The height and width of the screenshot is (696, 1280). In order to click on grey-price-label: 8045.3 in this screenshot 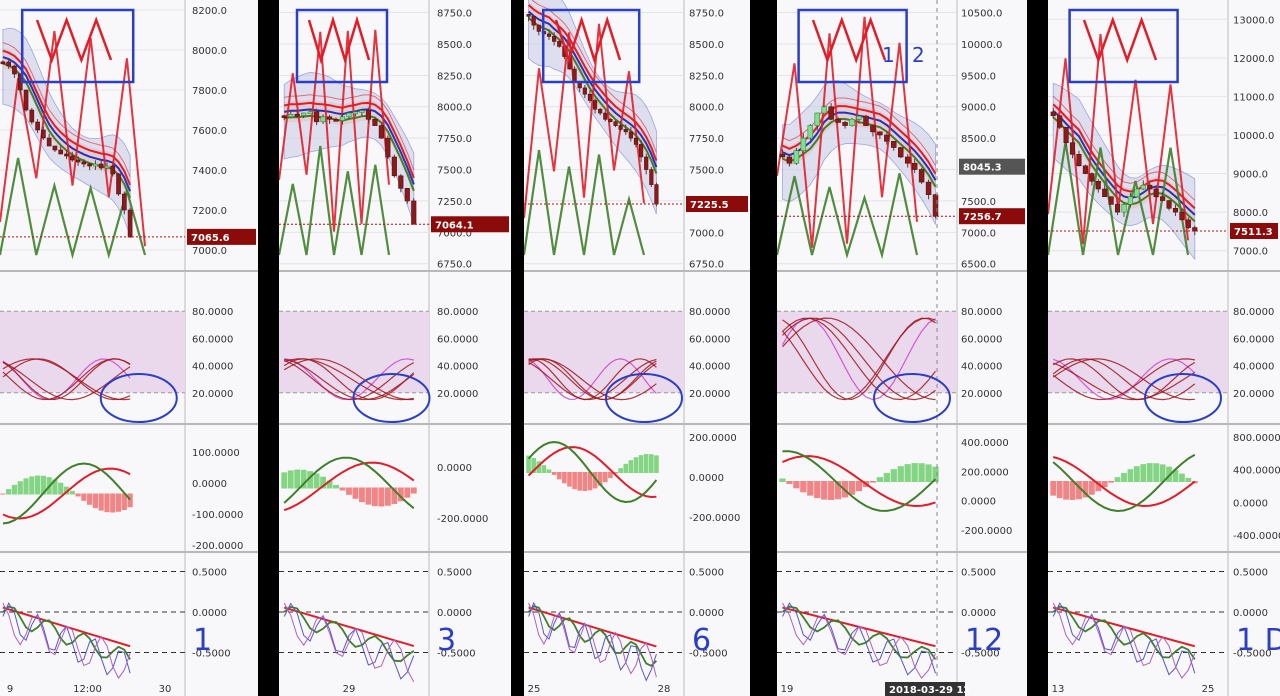, I will do `click(982, 168)`.